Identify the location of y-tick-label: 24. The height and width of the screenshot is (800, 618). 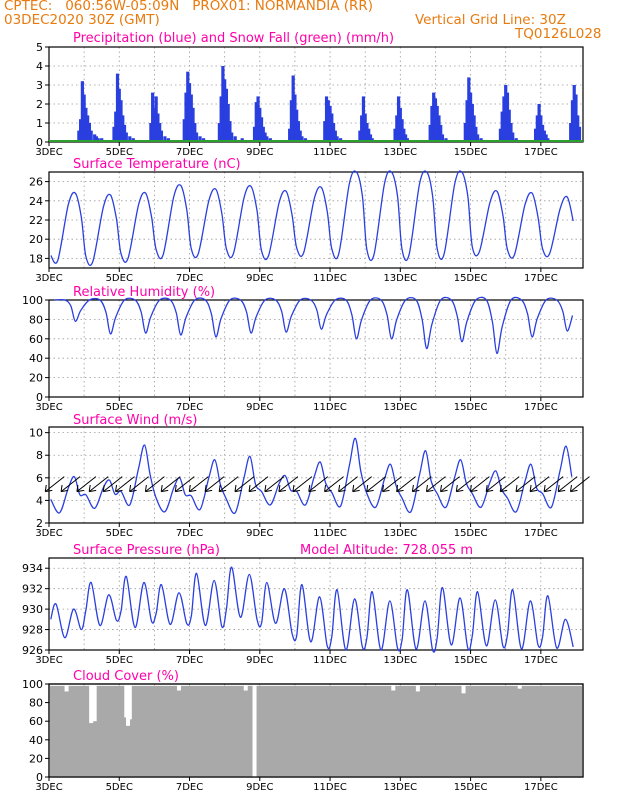
(36, 201).